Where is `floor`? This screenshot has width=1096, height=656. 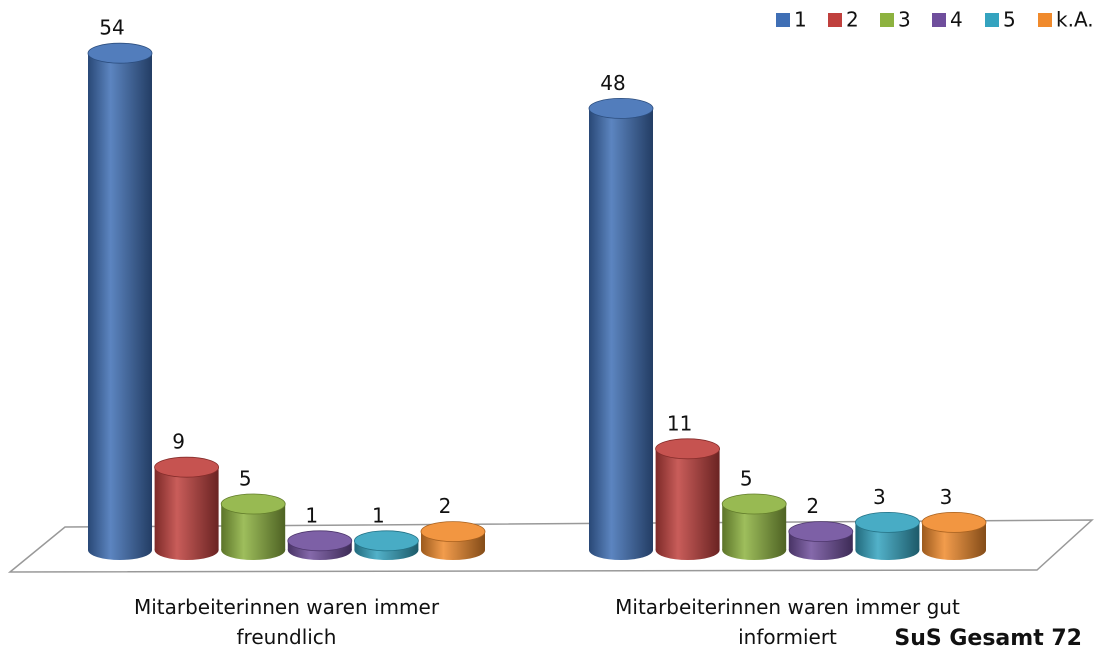
floor is located at coordinates (550, 546).